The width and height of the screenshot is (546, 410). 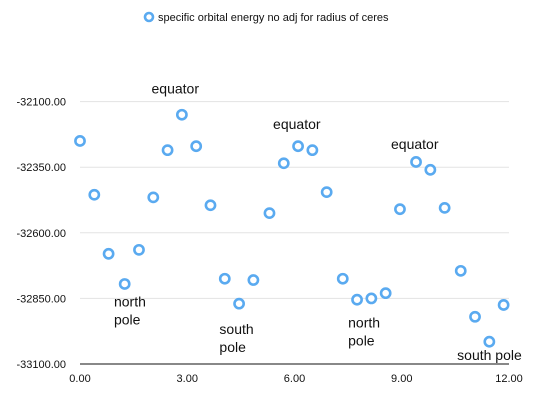 I want to click on y-tick-label: -32350.00, so click(x=41, y=168).